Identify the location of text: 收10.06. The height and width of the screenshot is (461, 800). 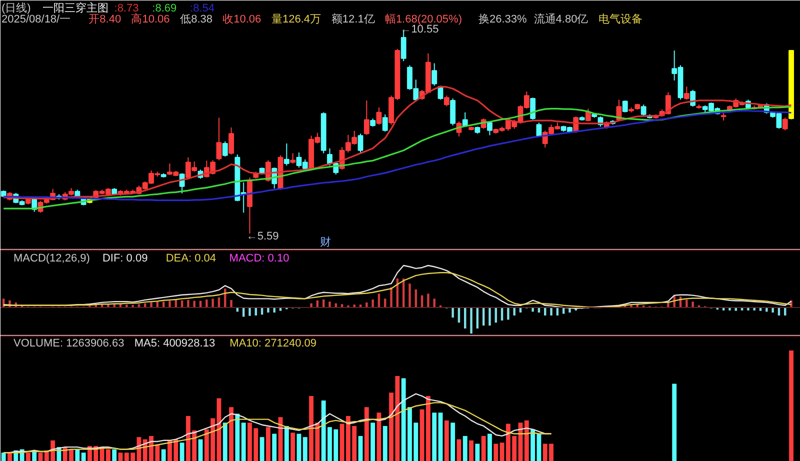
(242, 20).